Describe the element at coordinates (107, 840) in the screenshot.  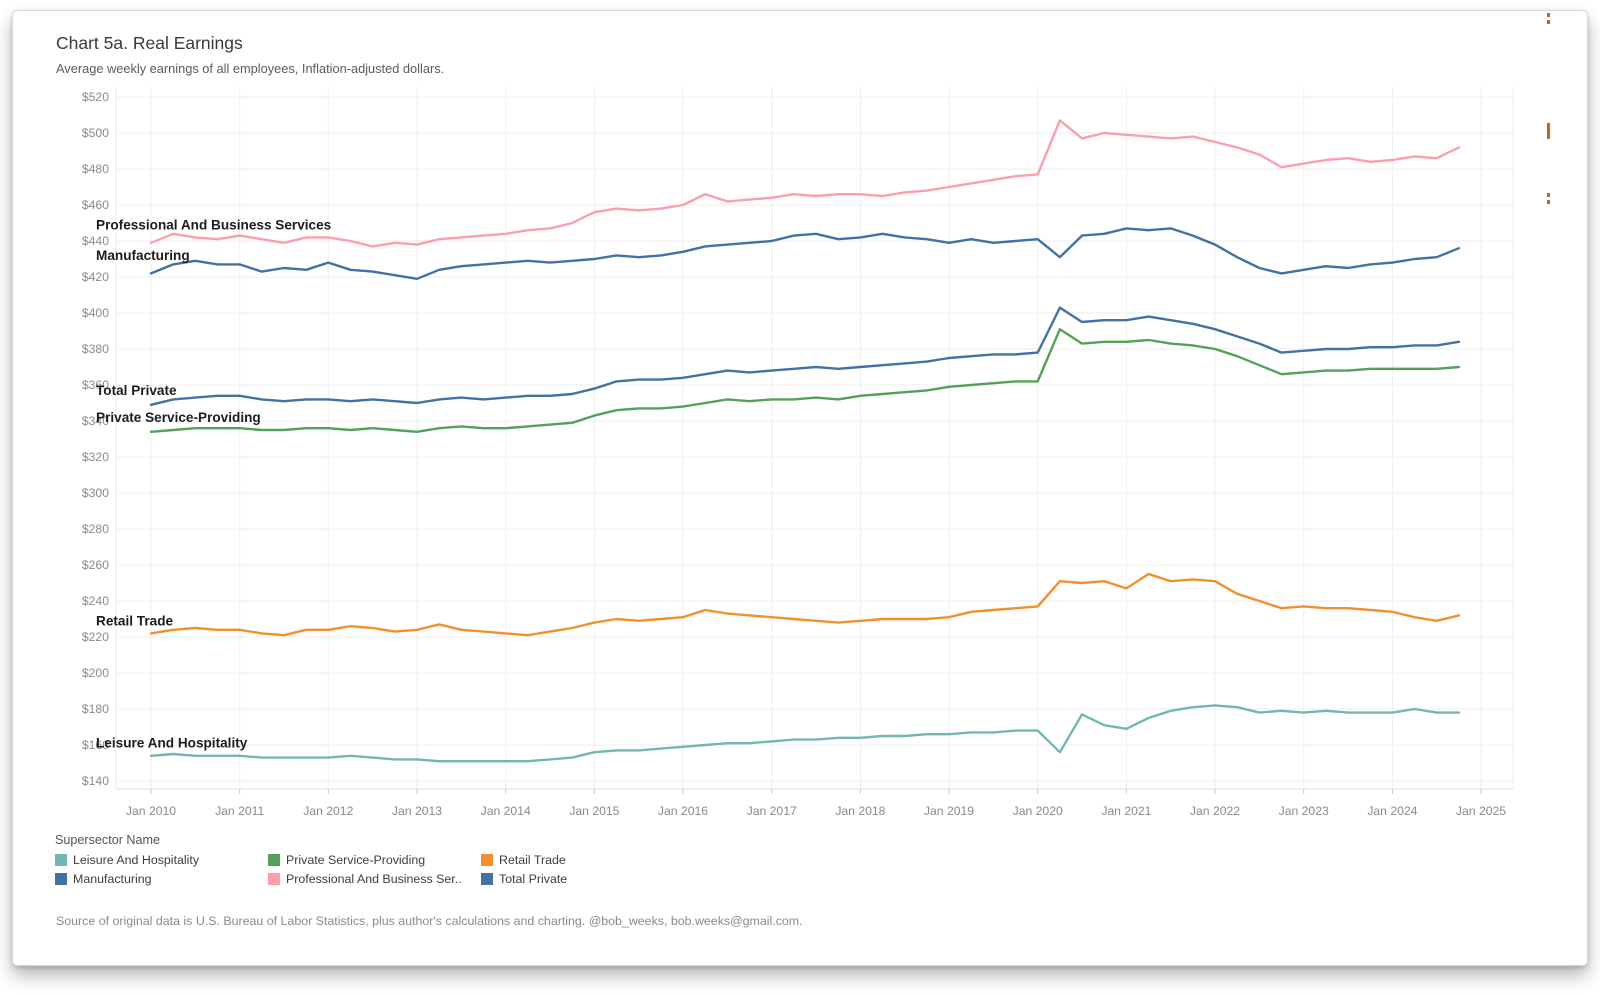
I see `legend-title: Supersector Name` at that location.